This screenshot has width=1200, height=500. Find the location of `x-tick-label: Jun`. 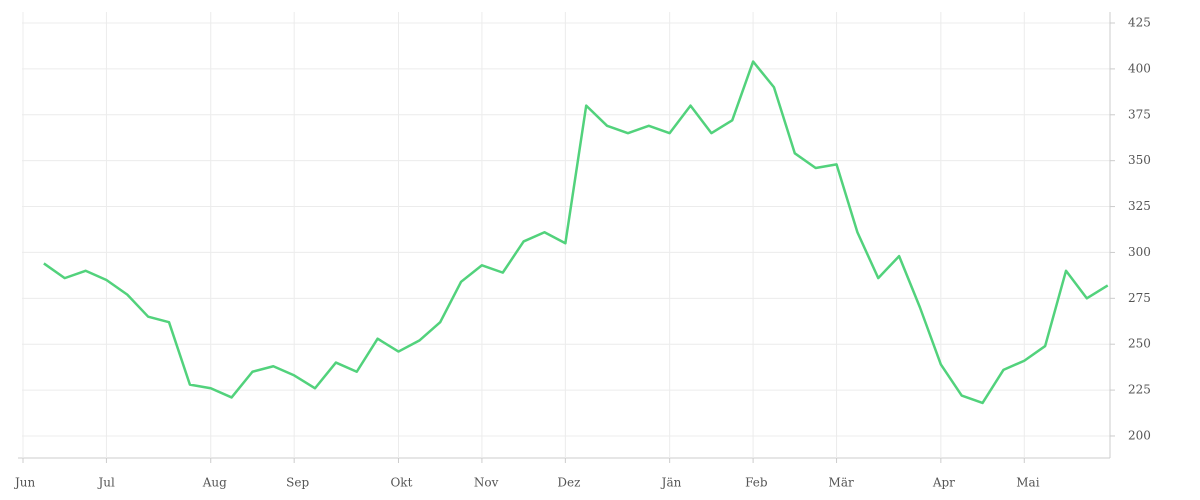

x-tick-label: Jun is located at coordinates (24, 483).